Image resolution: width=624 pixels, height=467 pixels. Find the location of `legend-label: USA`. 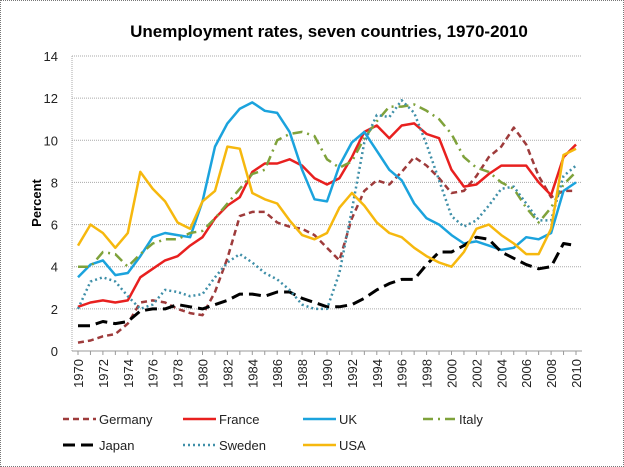

legend-label: USA is located at coordinates (352, 445).